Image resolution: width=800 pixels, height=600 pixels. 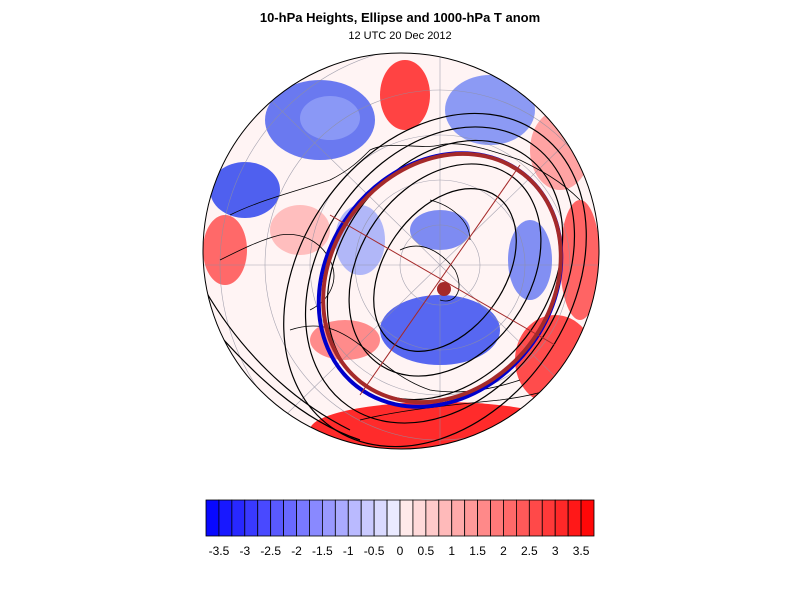 I want to click on colorbar-tick-label: 1.5, so click(x=477, y=551).